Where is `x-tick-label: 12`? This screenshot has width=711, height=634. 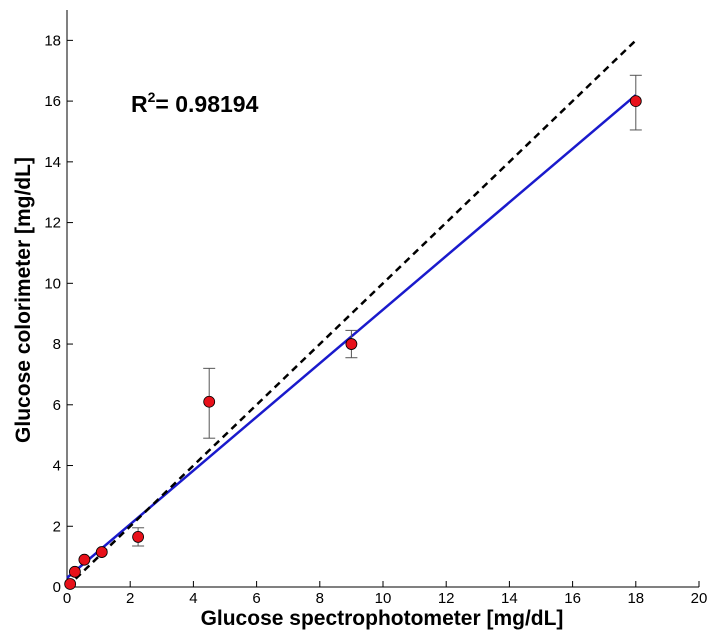 x-tick-label: 12 is located at coordinates (446, 598).